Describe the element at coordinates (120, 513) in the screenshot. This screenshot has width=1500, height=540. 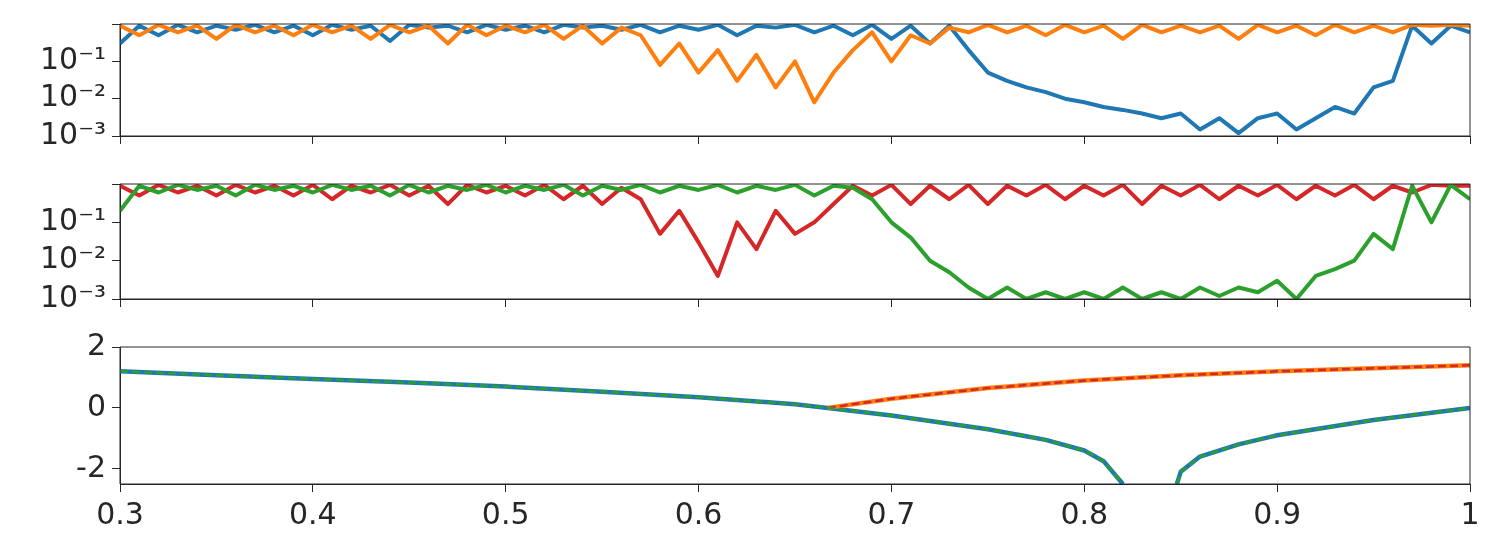
I see `x-tick-label: 0.3` at that location.